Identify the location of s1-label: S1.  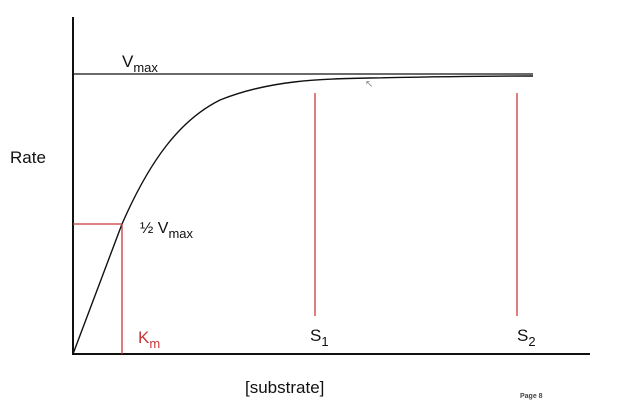
(319, 337).